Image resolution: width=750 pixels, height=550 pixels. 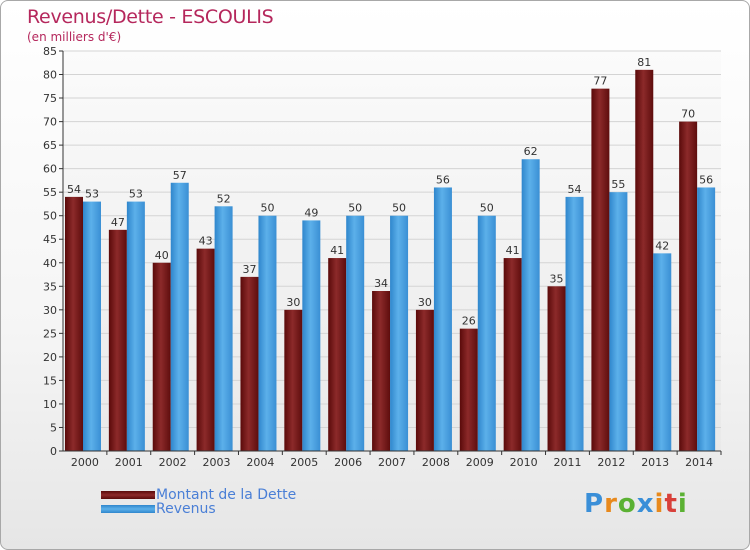 I want to click on legend-swatch-debt, so click(x=128, y=495).